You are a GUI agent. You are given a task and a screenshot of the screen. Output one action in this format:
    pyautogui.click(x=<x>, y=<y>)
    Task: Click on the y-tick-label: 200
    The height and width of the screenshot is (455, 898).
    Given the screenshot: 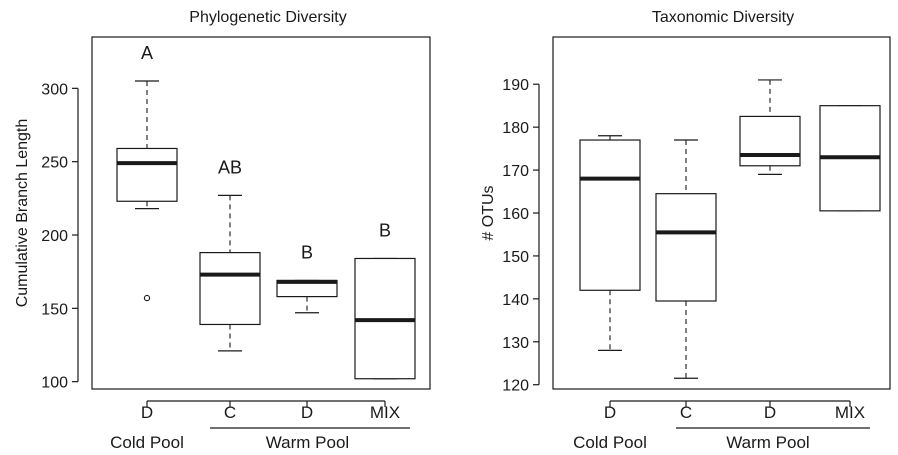 What is the action you would take?
    pyautogui.click(x=54, y=236)
    